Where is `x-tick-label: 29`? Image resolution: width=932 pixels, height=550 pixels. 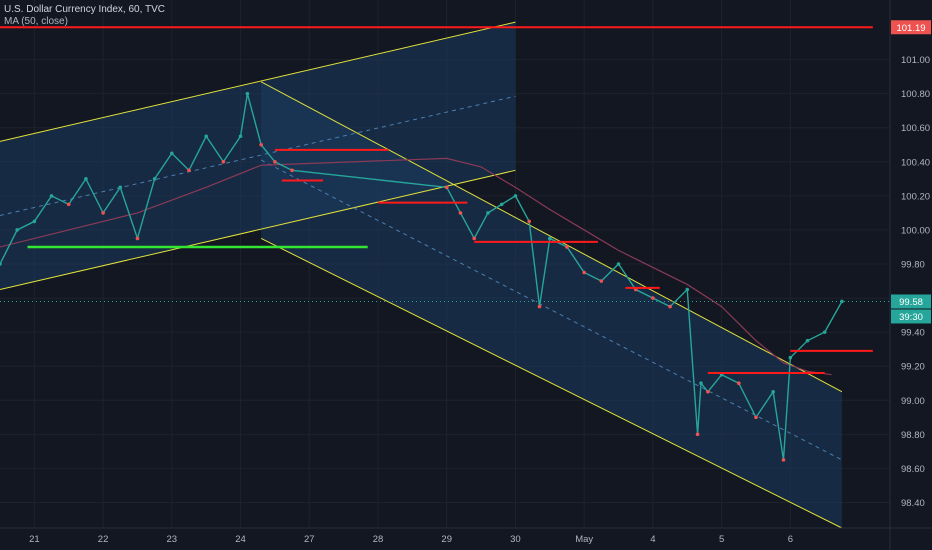 x-tick-label: 29 is located at coordinates (446, 539).